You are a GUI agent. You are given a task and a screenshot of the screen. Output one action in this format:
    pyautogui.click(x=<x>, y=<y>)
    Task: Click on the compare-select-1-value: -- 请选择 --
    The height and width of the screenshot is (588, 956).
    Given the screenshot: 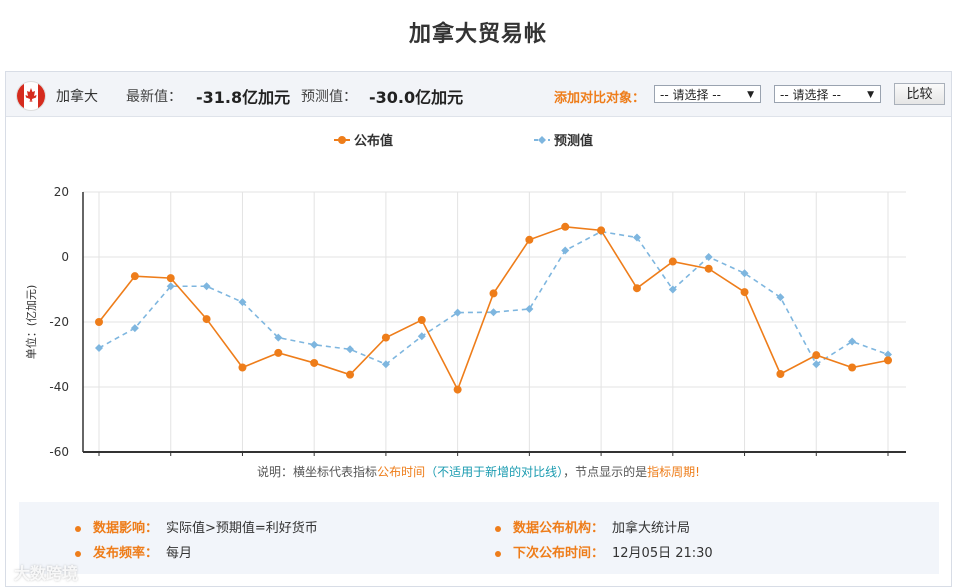 What is the action you would take?
    pyautogui.click(x=690, y=95)
    